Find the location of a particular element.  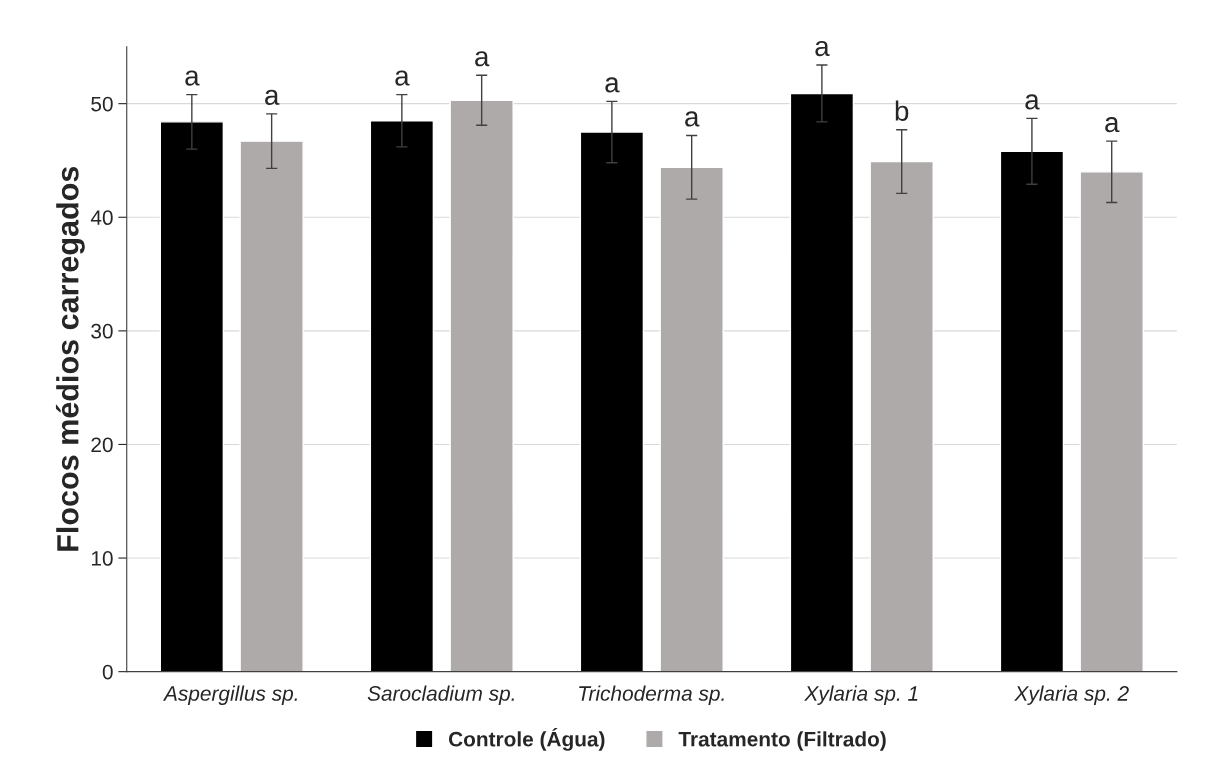

x-tick-label: Xylaria sp. 2 is located at coordinates (1071, 695).